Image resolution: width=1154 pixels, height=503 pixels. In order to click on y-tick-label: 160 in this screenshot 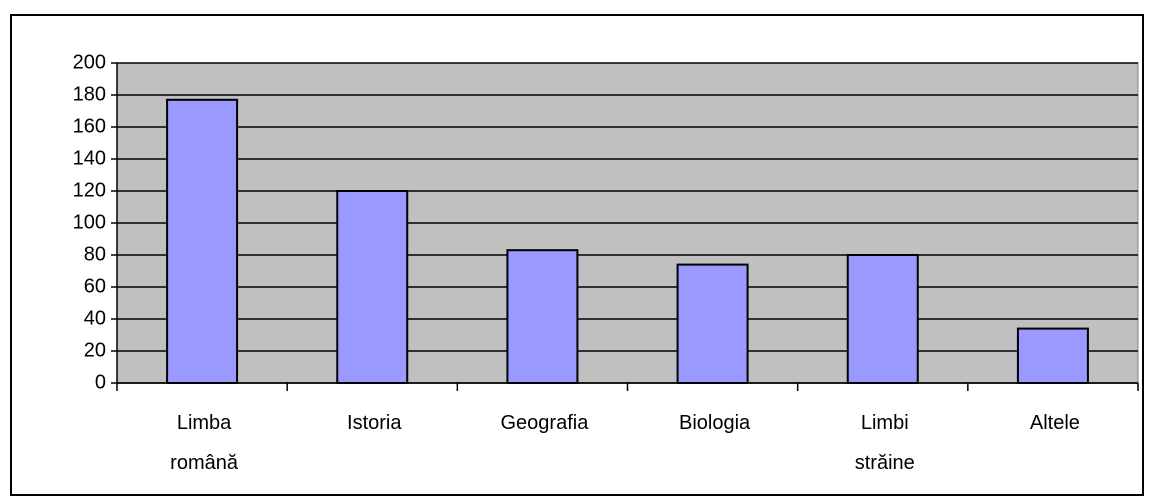, I will do `click(89, 126)`.